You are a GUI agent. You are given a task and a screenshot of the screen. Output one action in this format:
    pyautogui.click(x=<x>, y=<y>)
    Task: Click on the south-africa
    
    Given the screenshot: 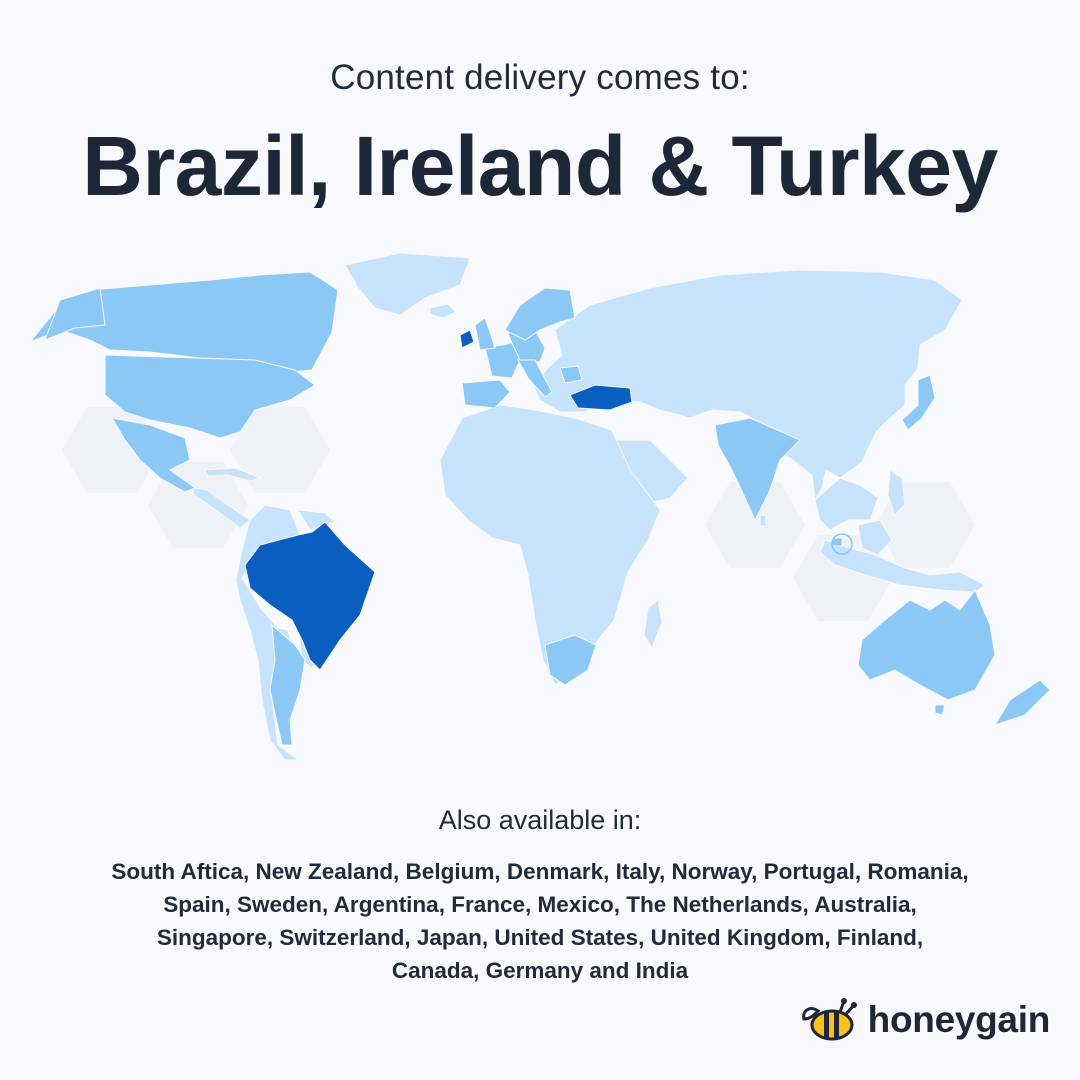 What is the action you would take?
    pyautogui.click(x=570, y=660)
    